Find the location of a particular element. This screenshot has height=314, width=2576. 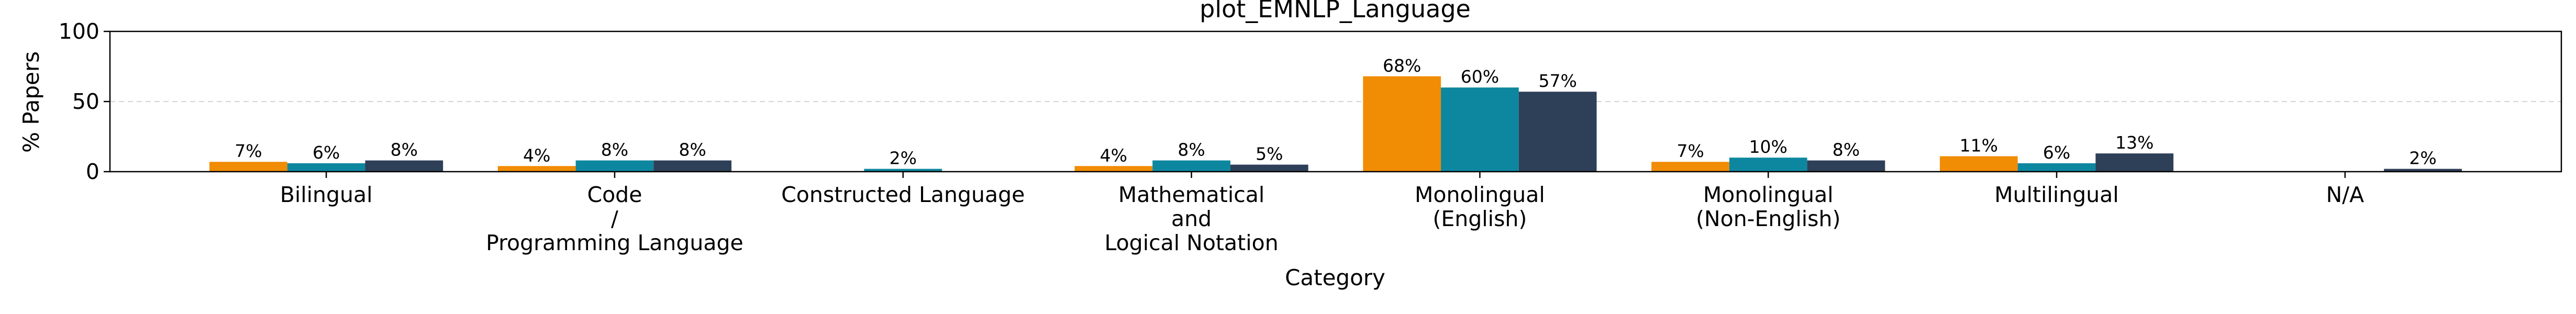

x-tick-label: Monolingual (English) is located at coordinates (1480, 206).